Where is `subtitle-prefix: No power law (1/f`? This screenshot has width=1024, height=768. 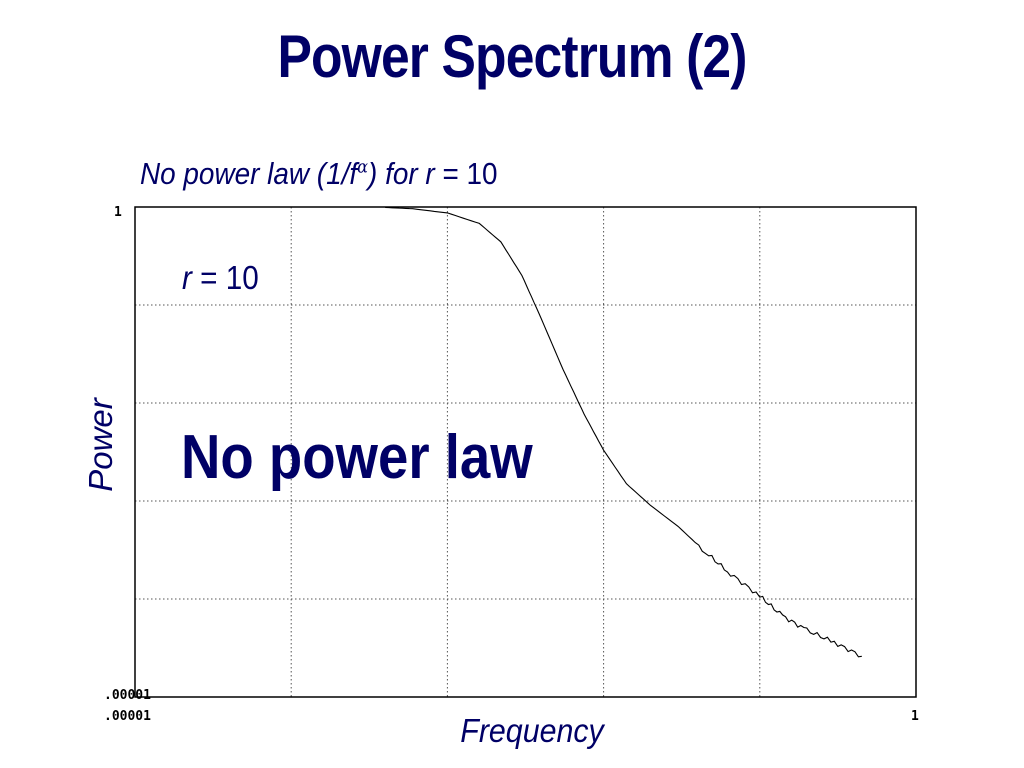 subtitle-prefix: No power law (1/f is located at coordinates (249, 173).